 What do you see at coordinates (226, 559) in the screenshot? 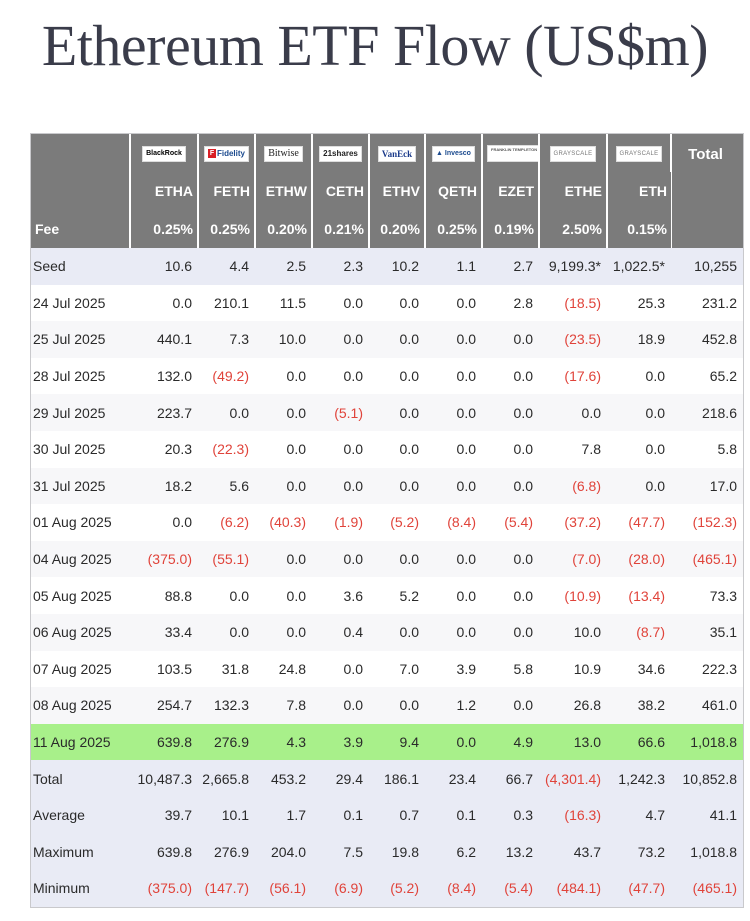
I see `flow-value-cell: (55.1)` at bounding box center [226, 559].